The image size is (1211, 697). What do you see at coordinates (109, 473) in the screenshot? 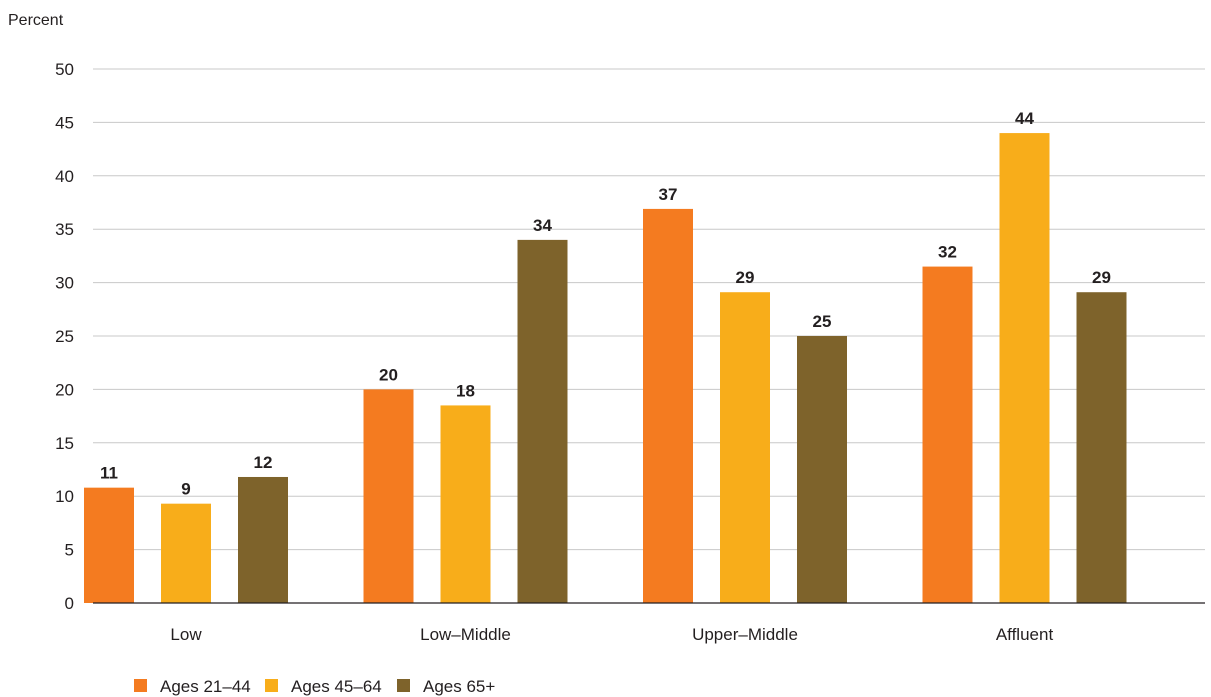
I see `data-label: 11` at bounding box center [109, 473].